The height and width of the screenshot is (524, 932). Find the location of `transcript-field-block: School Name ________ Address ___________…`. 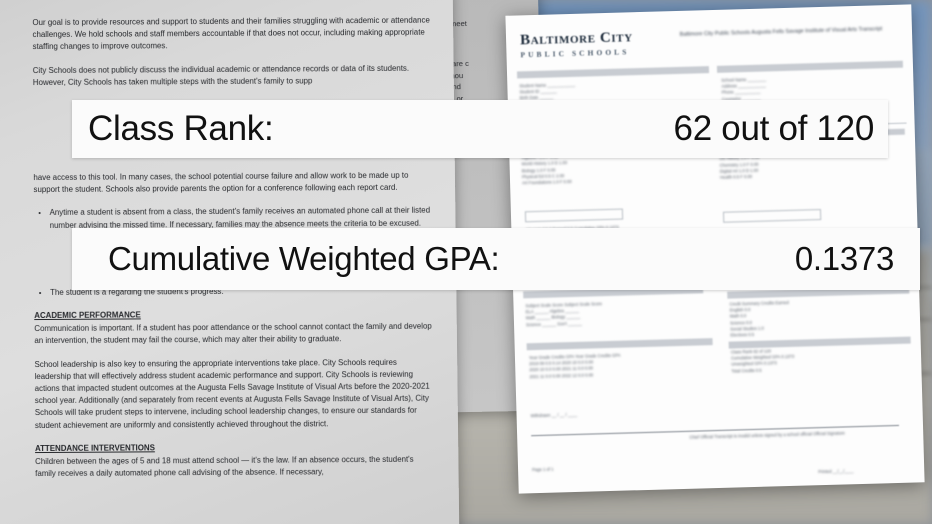

transcript-field-block: School Name ________ Address ___________… is located at coordinates (744, 89).